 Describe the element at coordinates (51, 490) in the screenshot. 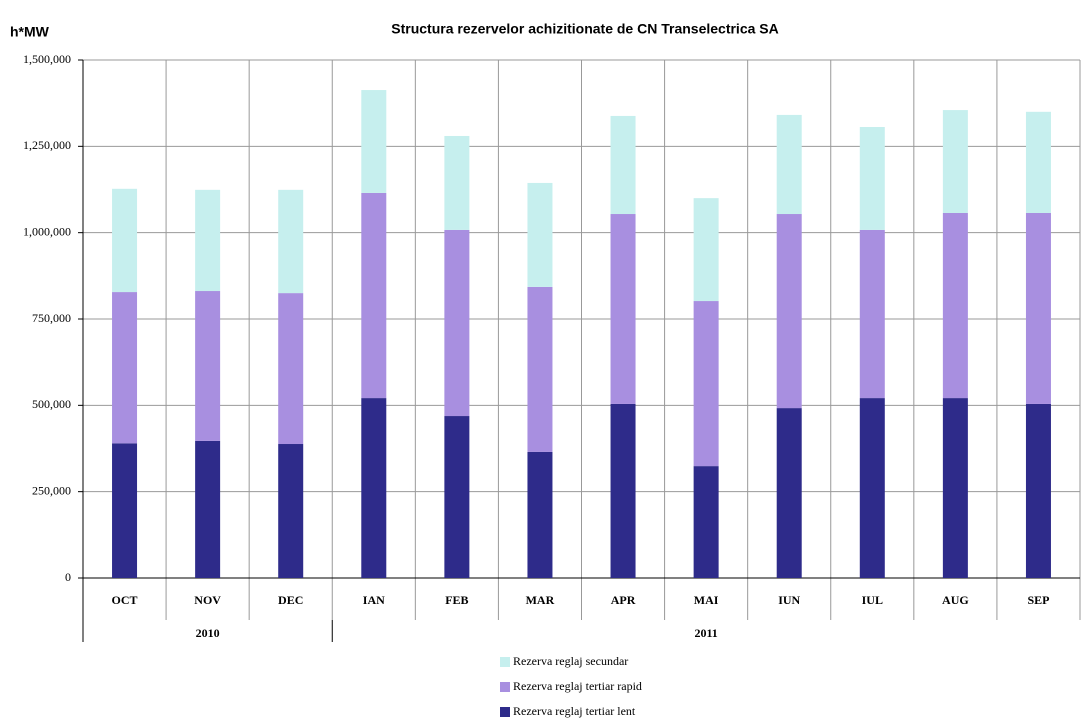

I see `y-tick-label: 250,000` at that location.